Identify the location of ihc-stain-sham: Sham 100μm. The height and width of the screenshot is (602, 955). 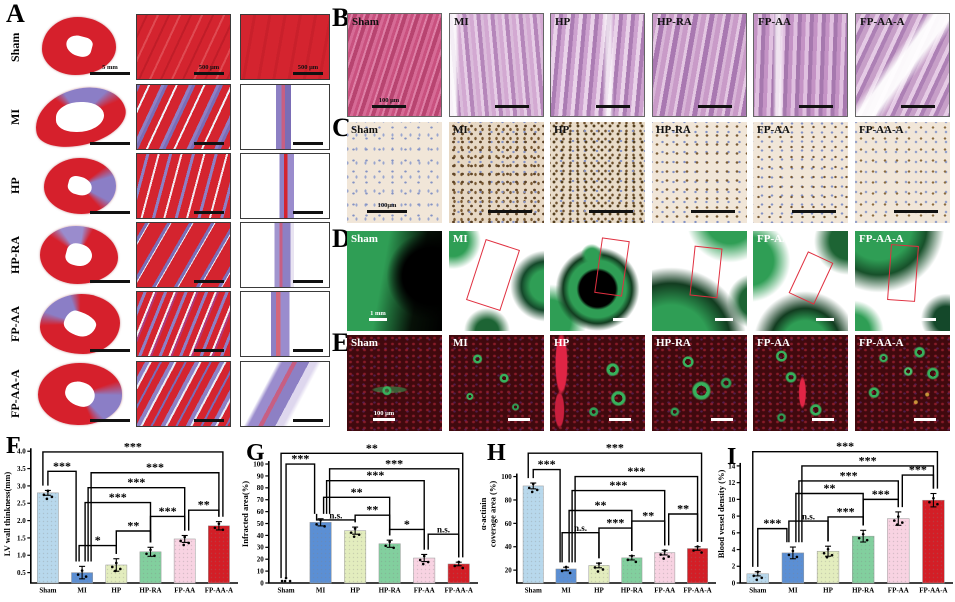
(394, 172).